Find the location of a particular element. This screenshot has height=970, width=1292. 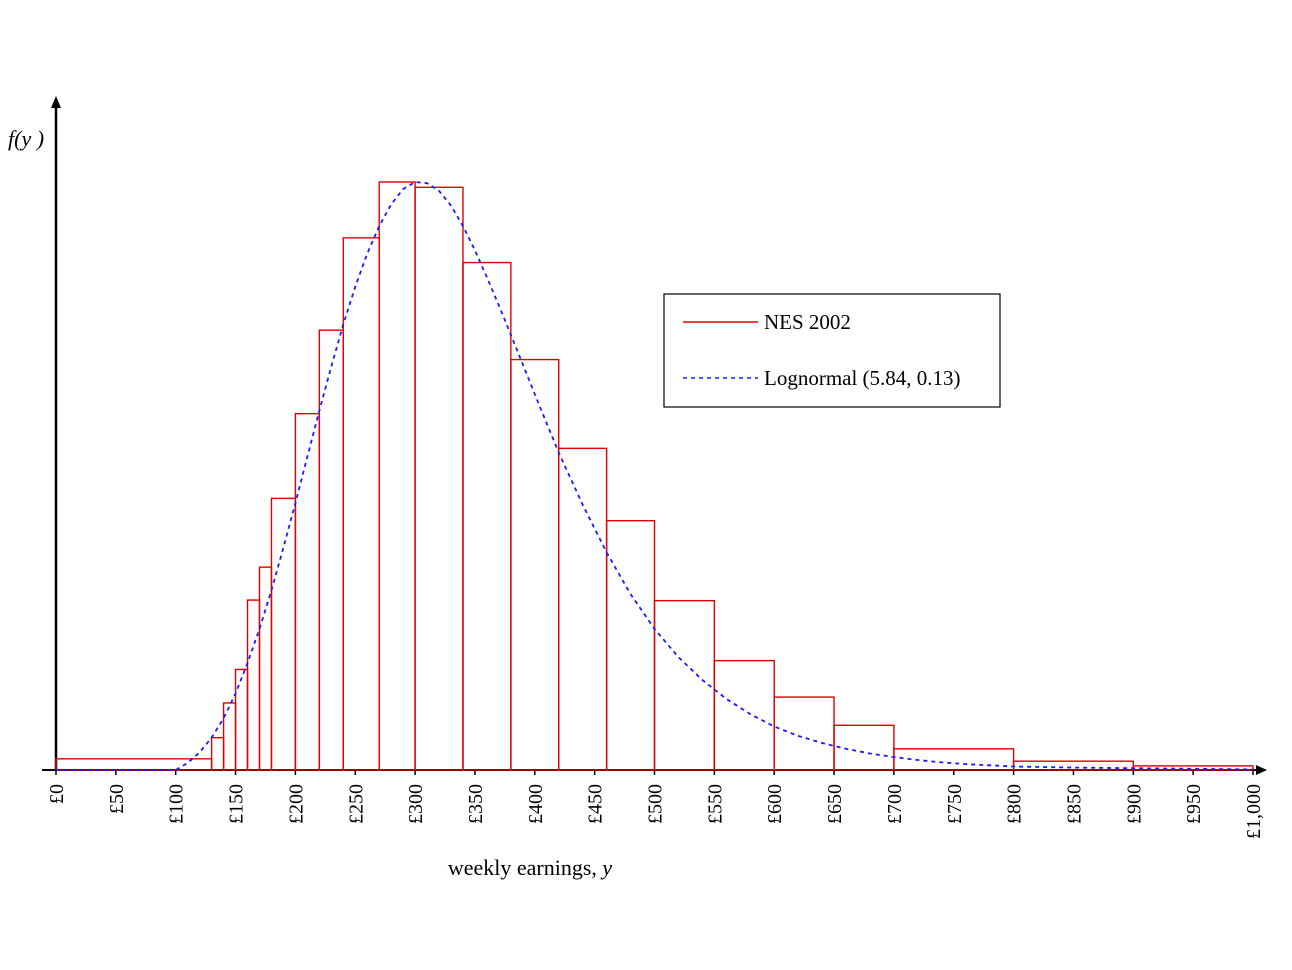

x-tick-label: £850 is located at coordinates (1074, 804).